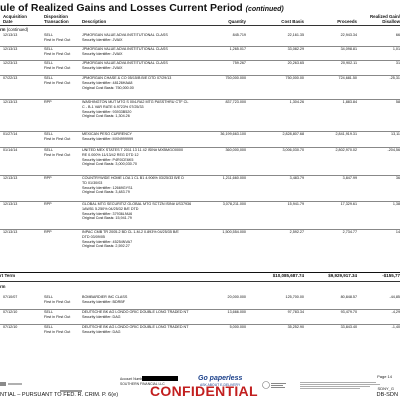 This screenshot has width=400, height=400. I want to click on cost-basis-value: 20,263.65, so click(295, 63).